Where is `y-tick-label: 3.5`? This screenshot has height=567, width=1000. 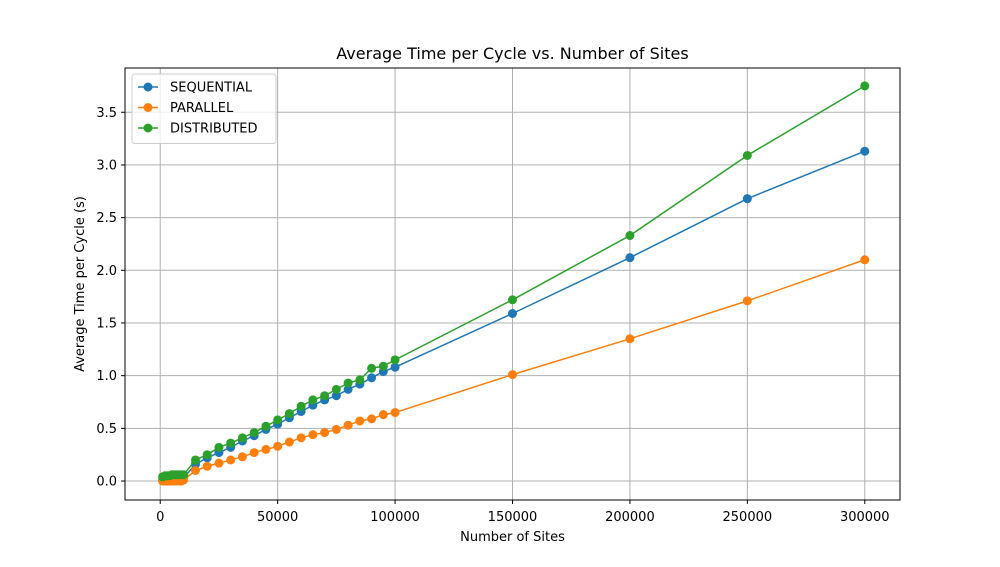 y-tick-label: 3.5 is located at coordinates (106, 113).